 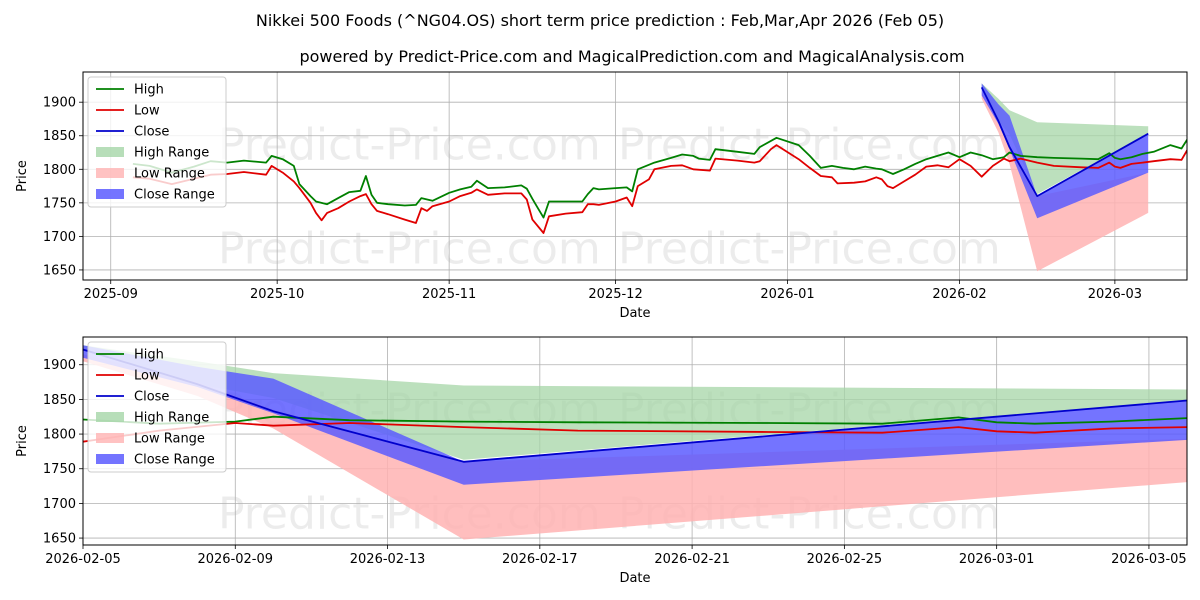 I want to click on close-series-line, so click(x=1064, y=141).